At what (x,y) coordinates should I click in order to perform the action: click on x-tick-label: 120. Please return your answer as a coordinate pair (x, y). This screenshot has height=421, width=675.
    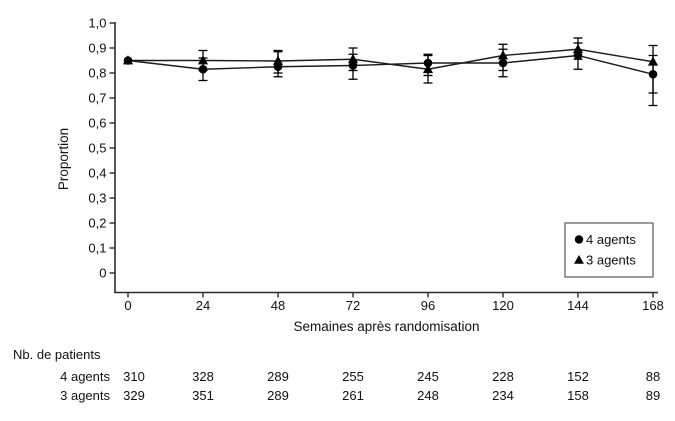
    Looking at the image, I should click on (503, 305).